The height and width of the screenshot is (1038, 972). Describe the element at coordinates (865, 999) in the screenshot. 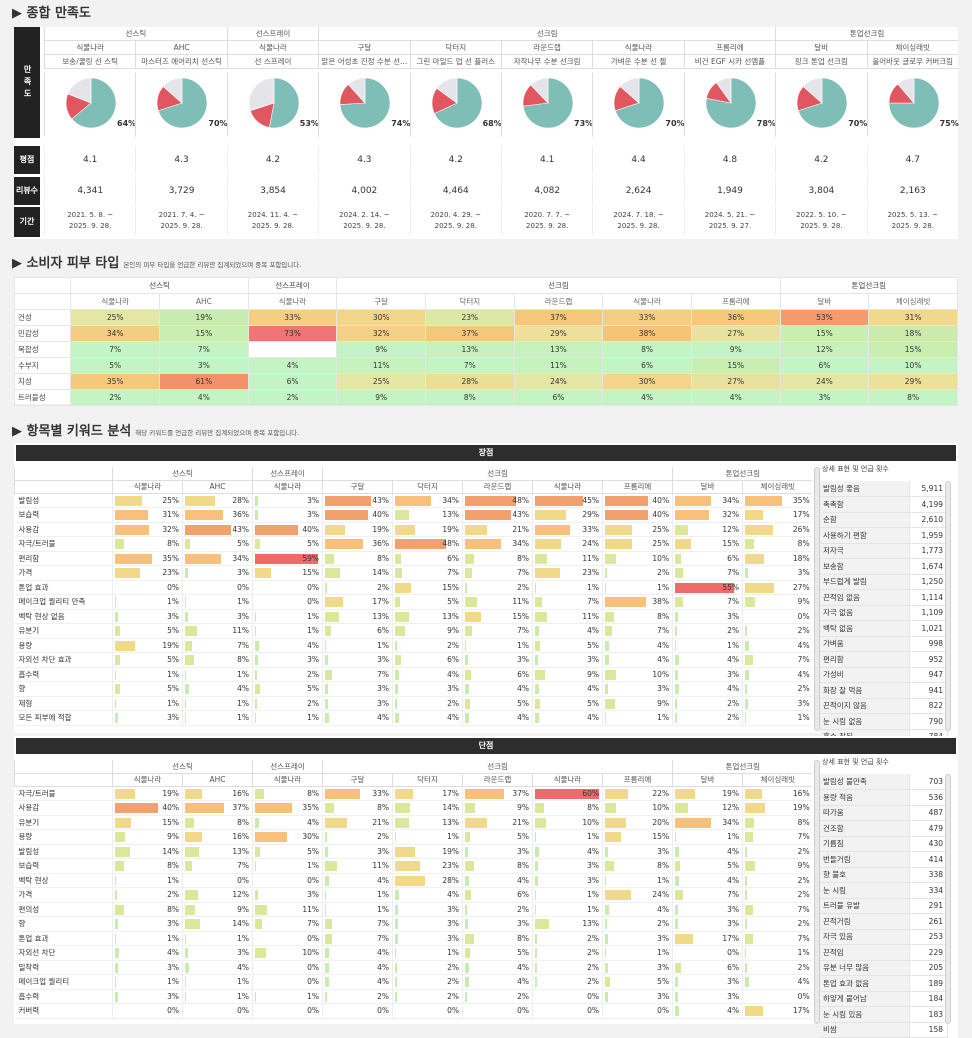

I see `detail-expression: 하얗게 뭍어남` at that location.